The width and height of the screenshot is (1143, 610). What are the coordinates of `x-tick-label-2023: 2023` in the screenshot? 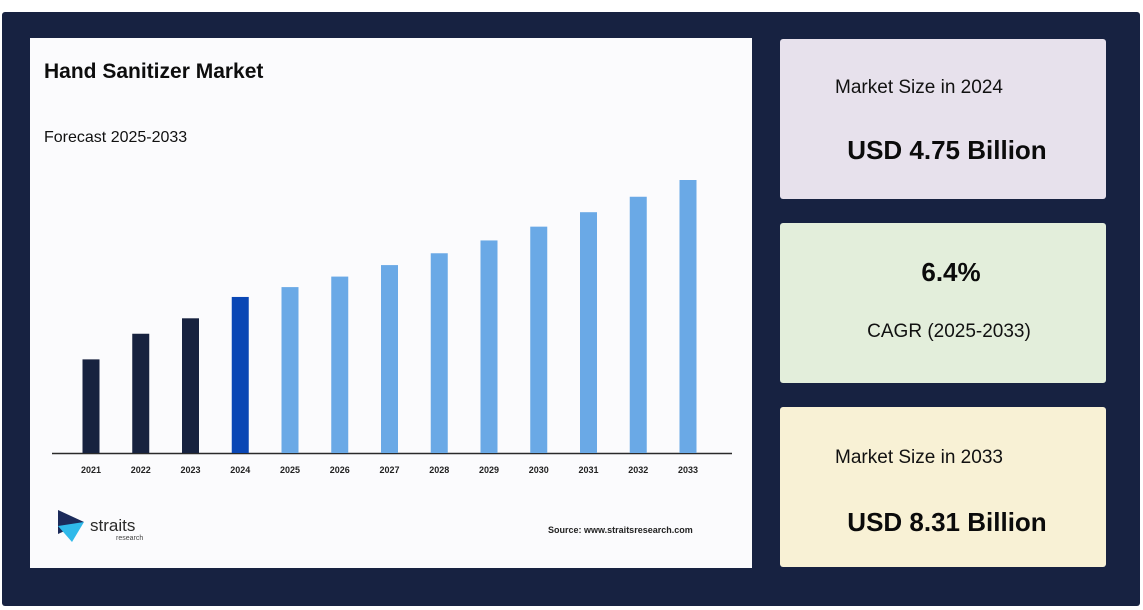 It's located at (190, 470).